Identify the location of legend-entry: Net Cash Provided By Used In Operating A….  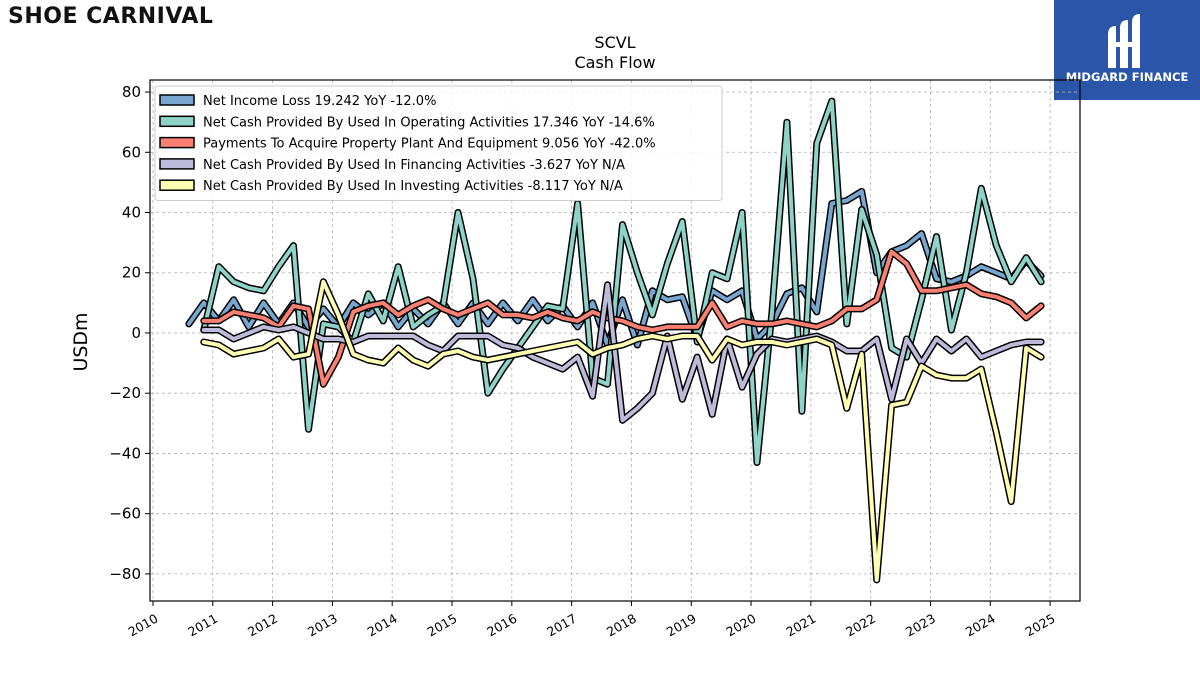
(429, 122).